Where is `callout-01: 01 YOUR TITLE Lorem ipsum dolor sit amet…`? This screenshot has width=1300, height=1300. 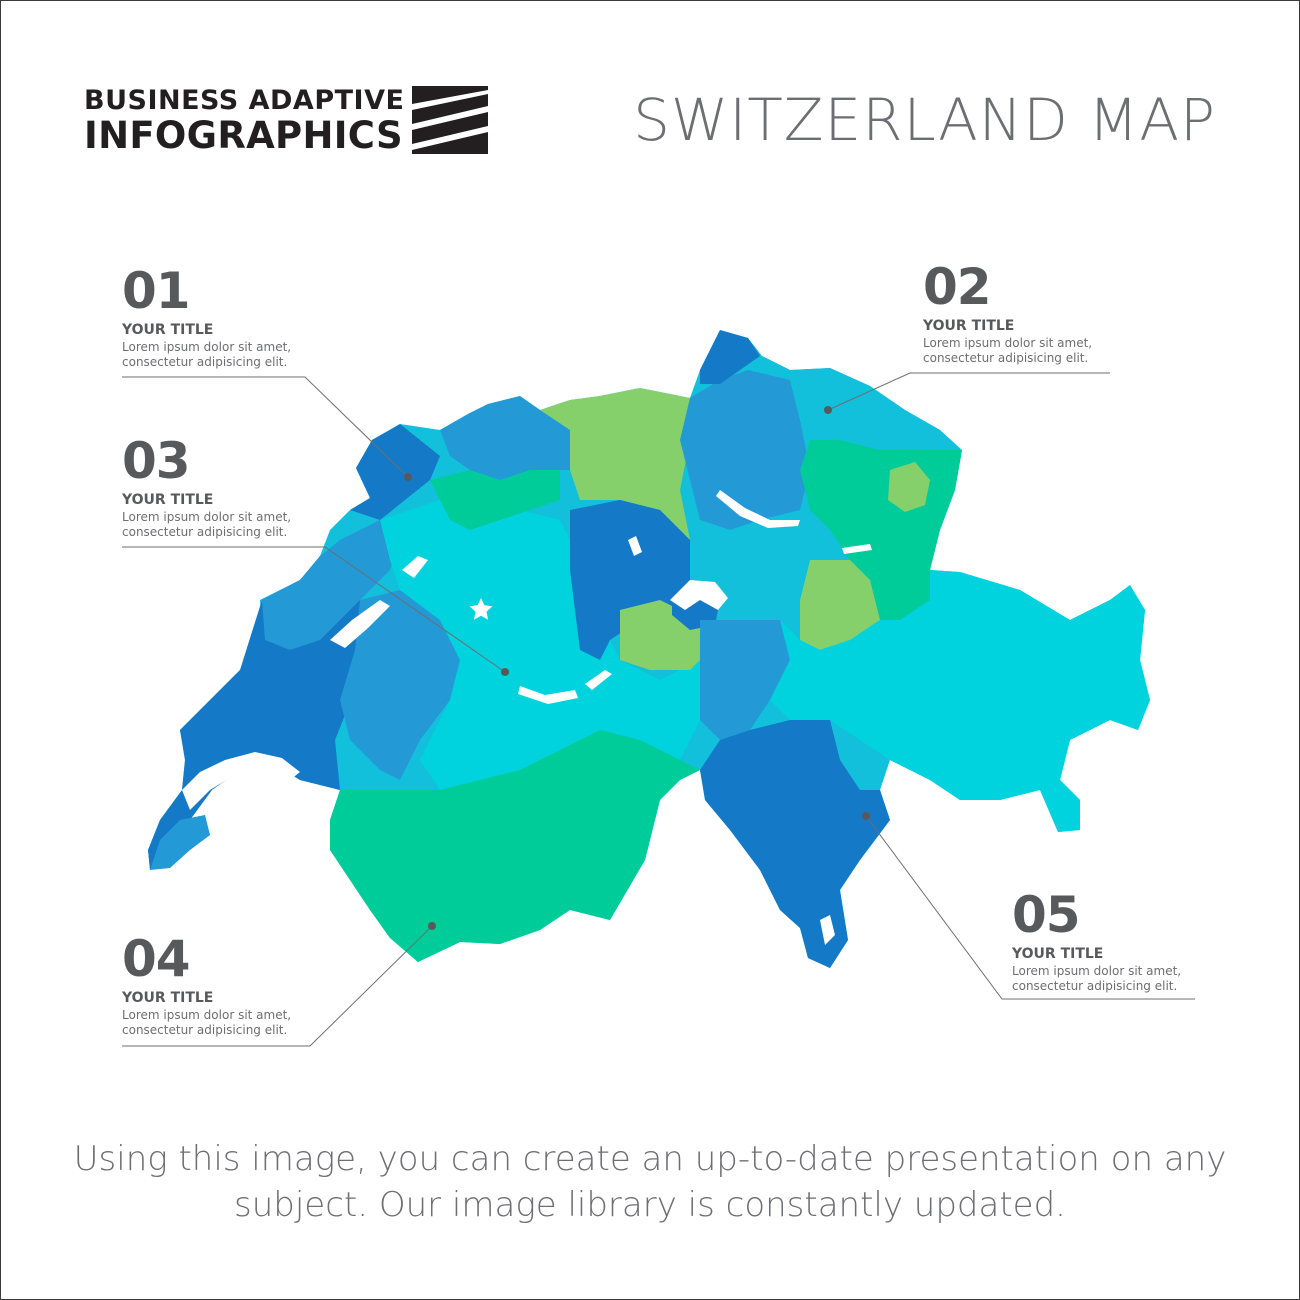 callout-01: 01 YOUR TITLE Lorem ipsum dolor sit amet… is located at coordinates (227, 318).